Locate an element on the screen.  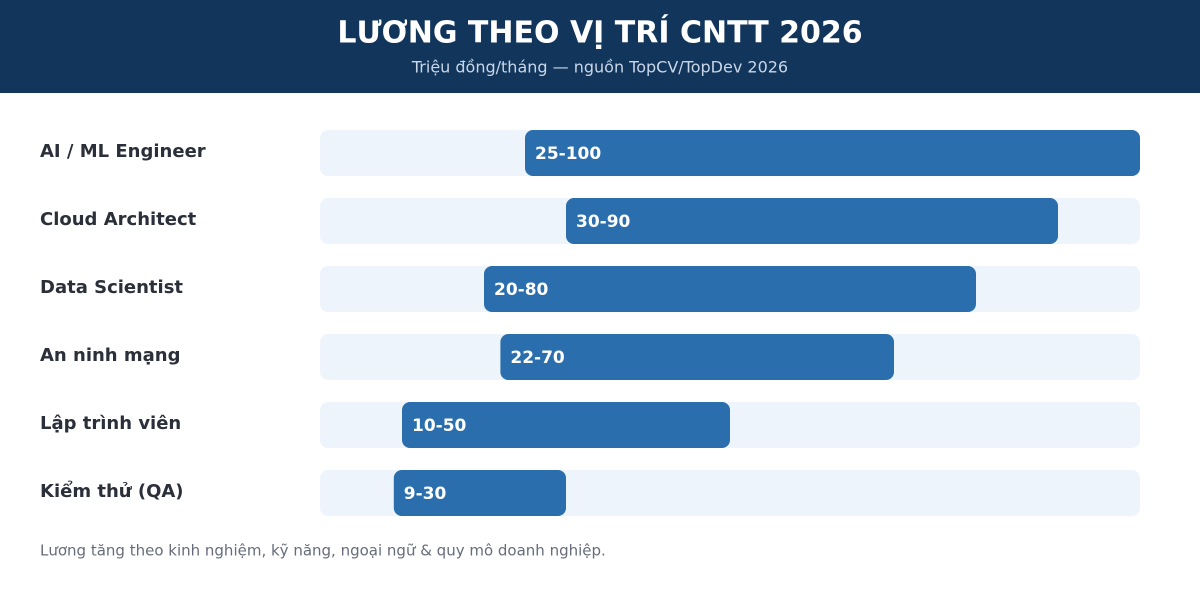
value-label: 10-50 is located at coordinates (439, 426).